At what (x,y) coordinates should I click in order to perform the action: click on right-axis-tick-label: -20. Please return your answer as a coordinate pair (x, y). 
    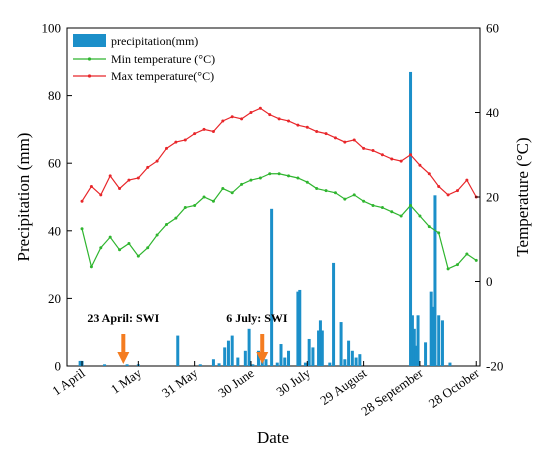
    Looking at the image, I should click on (494, 366).